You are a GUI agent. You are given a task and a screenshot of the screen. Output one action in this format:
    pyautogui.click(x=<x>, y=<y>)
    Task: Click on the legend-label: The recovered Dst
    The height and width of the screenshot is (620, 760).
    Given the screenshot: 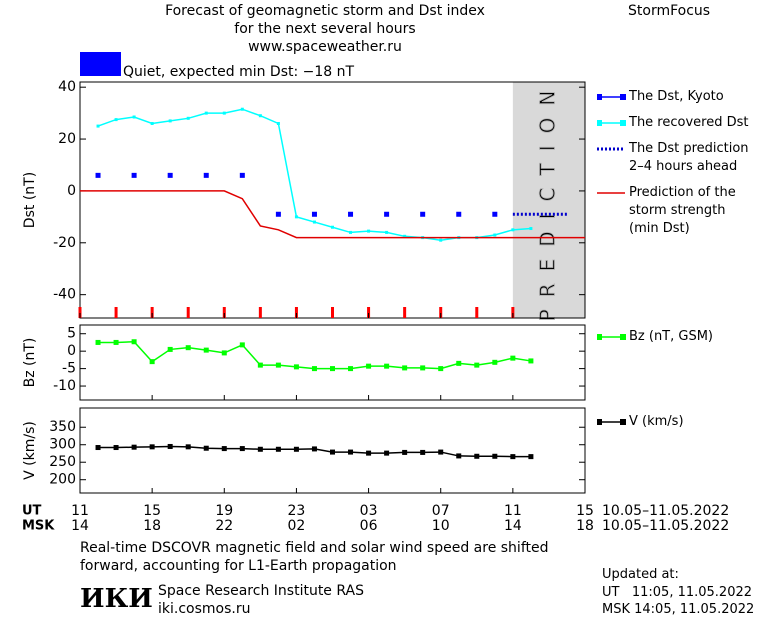 What is the action you would take?
    pyautogui.click(x=689, y=122)
    